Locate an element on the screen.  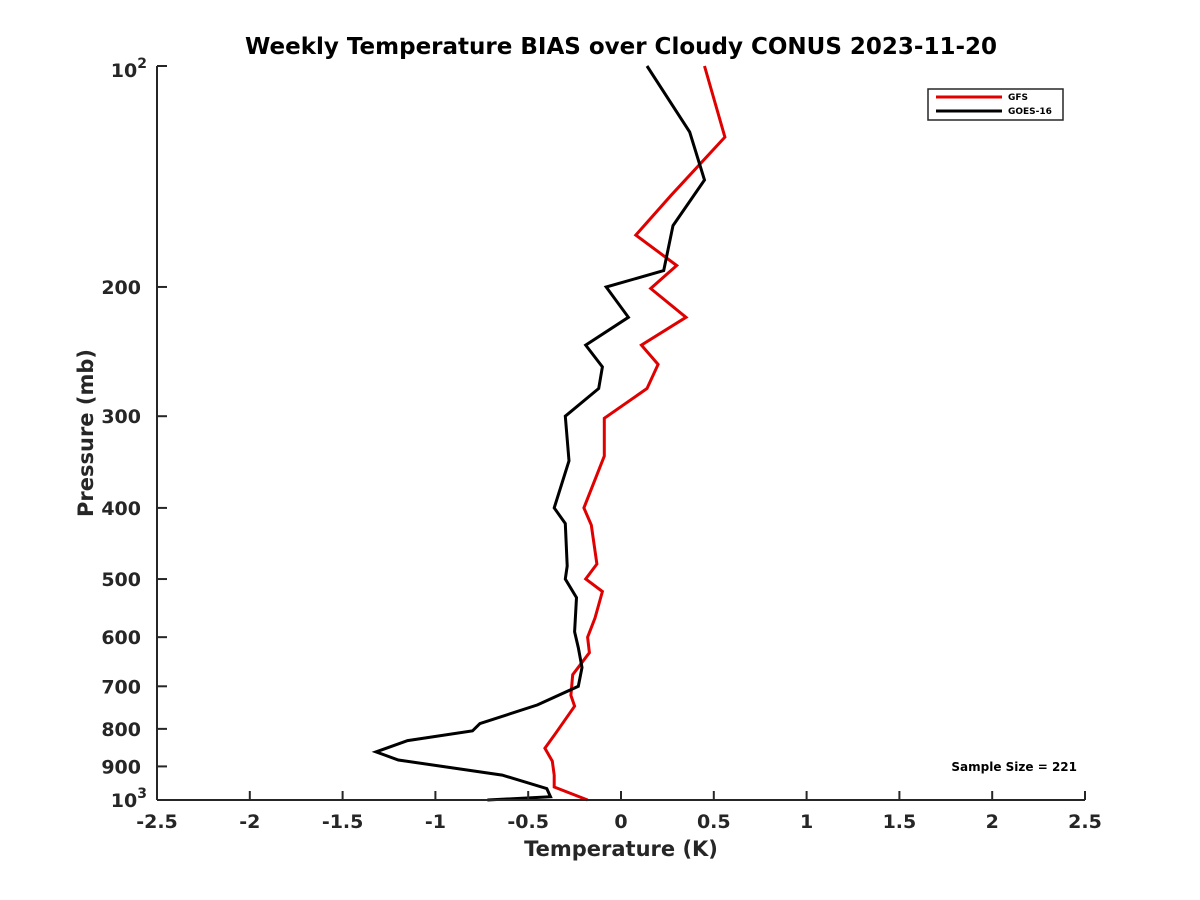
series-line-gfs is located at coordinates (635, 433).